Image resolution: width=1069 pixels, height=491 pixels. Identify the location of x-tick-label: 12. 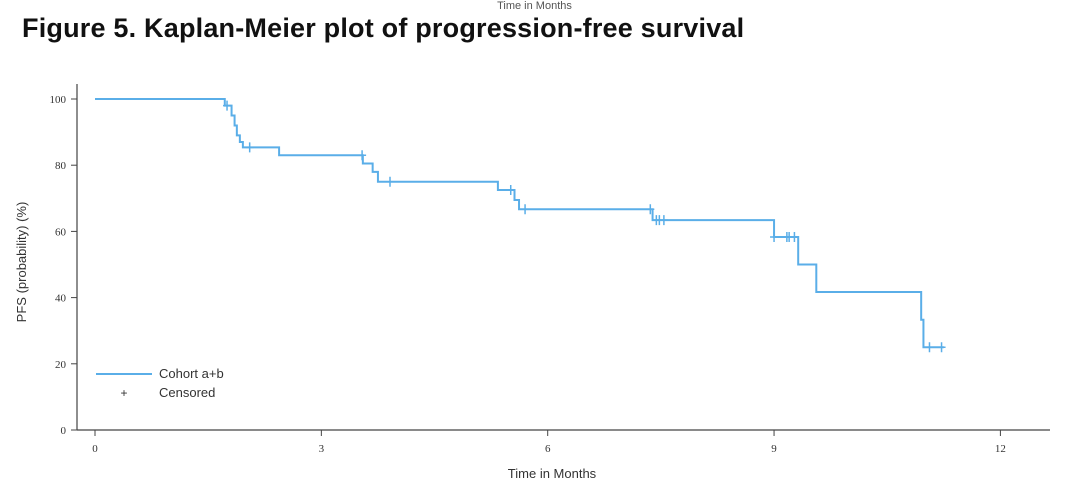
(1000, 449).